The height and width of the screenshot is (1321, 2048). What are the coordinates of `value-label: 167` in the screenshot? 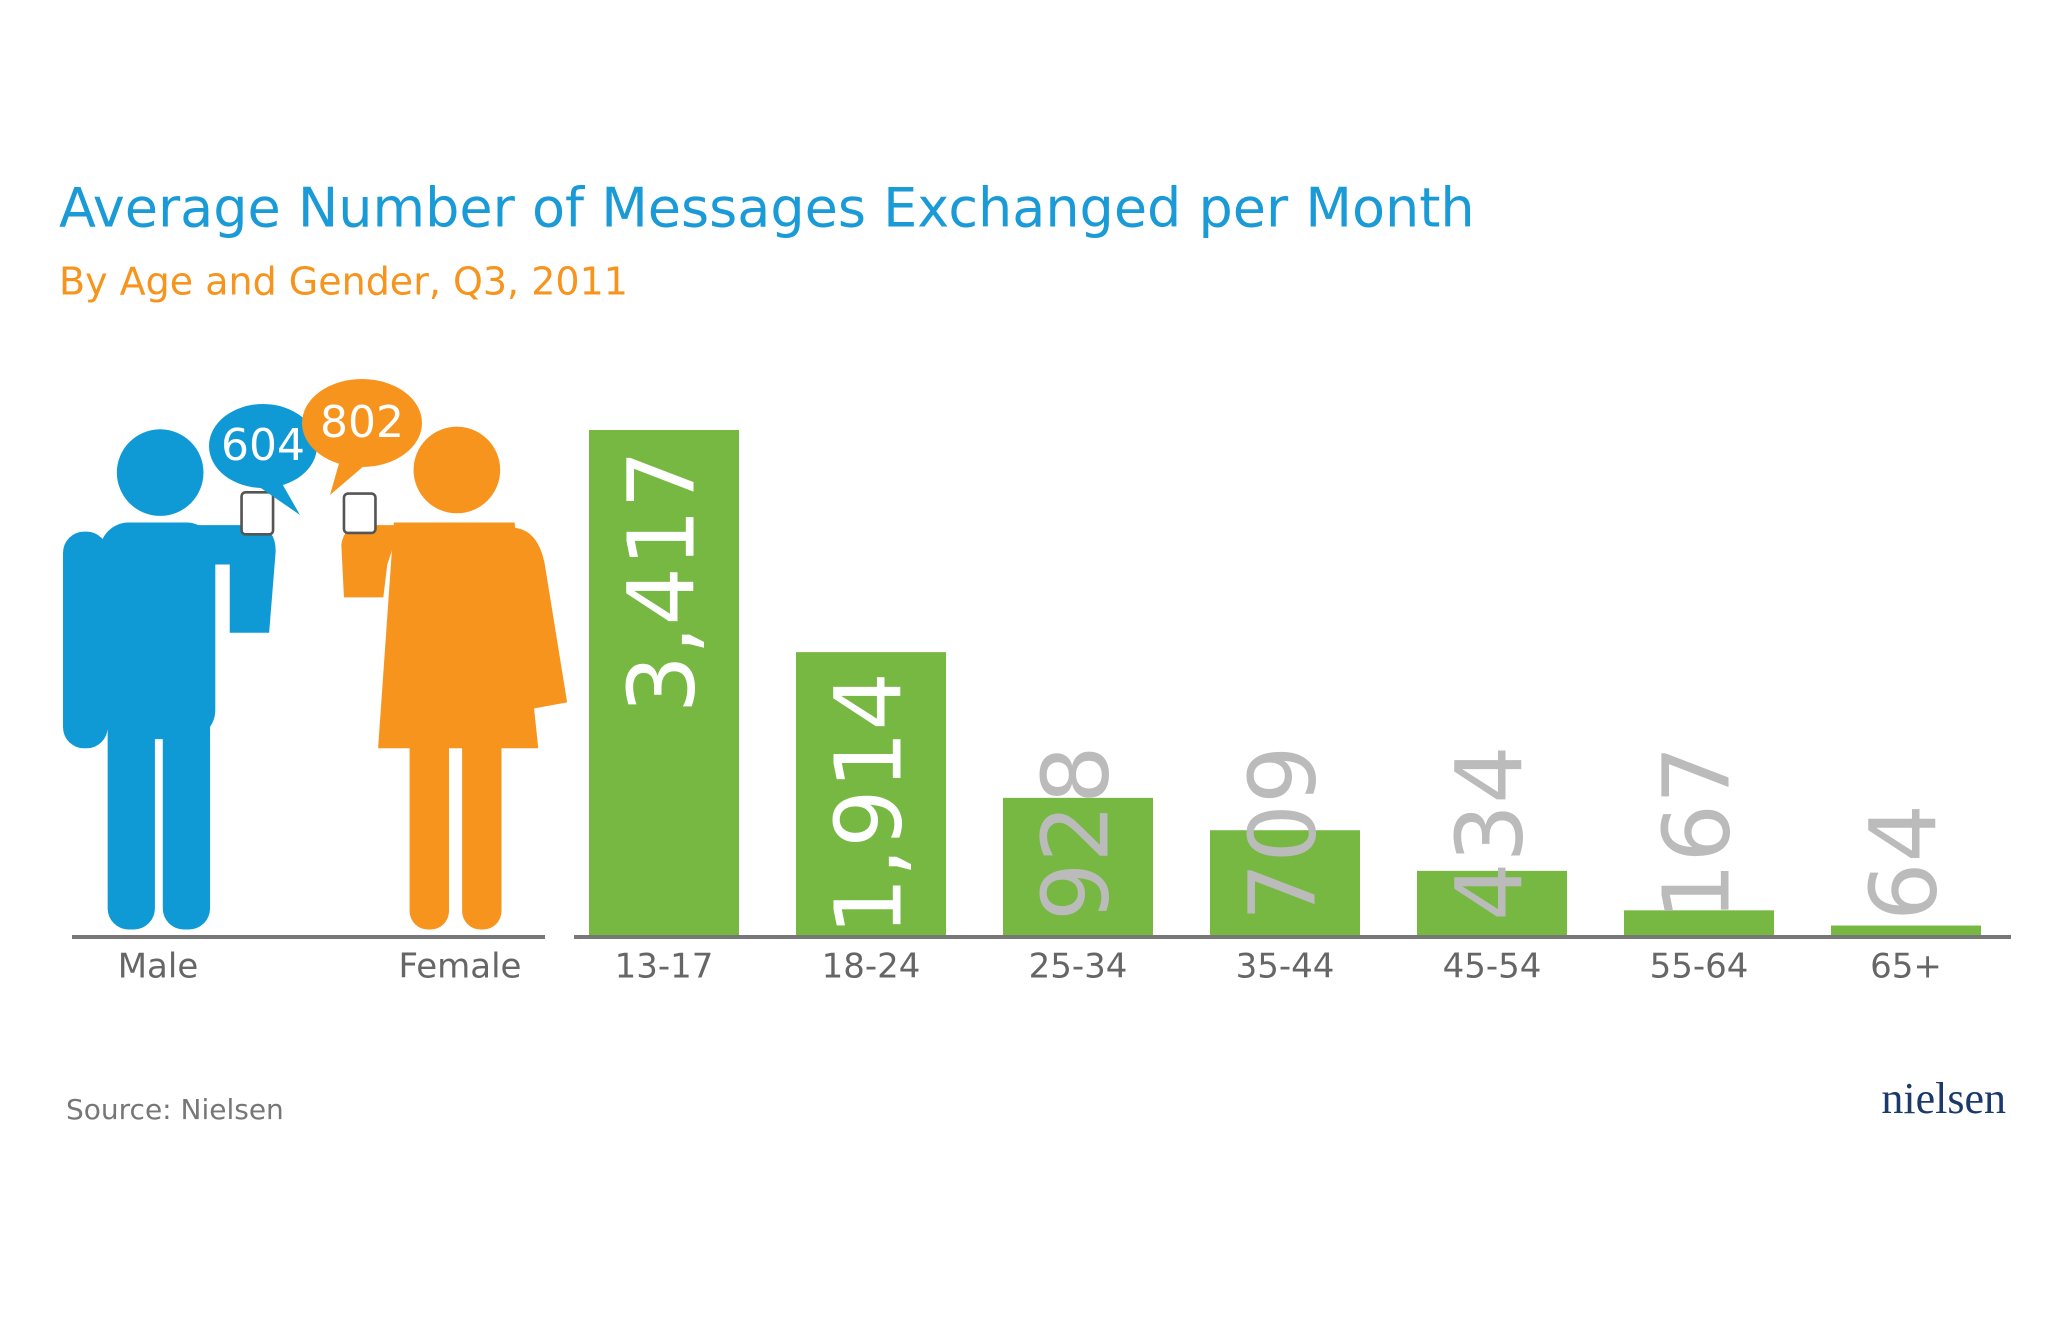 It's located at (1696, 833).